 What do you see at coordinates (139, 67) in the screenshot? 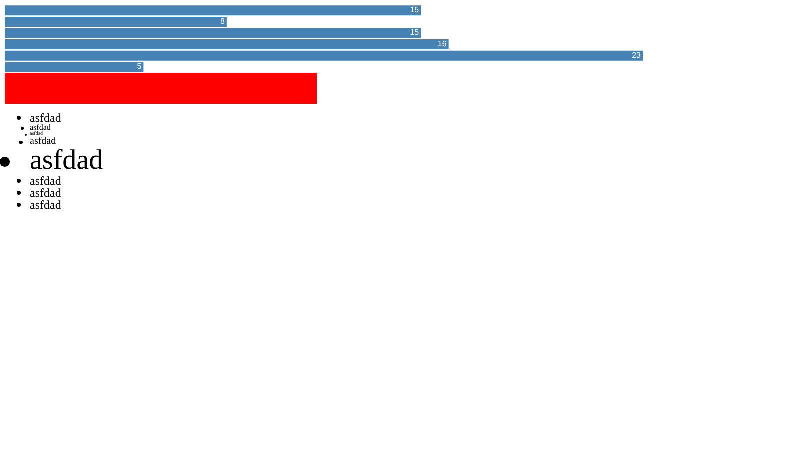
I see `data-label: 5` at bounding box center [139, 67].